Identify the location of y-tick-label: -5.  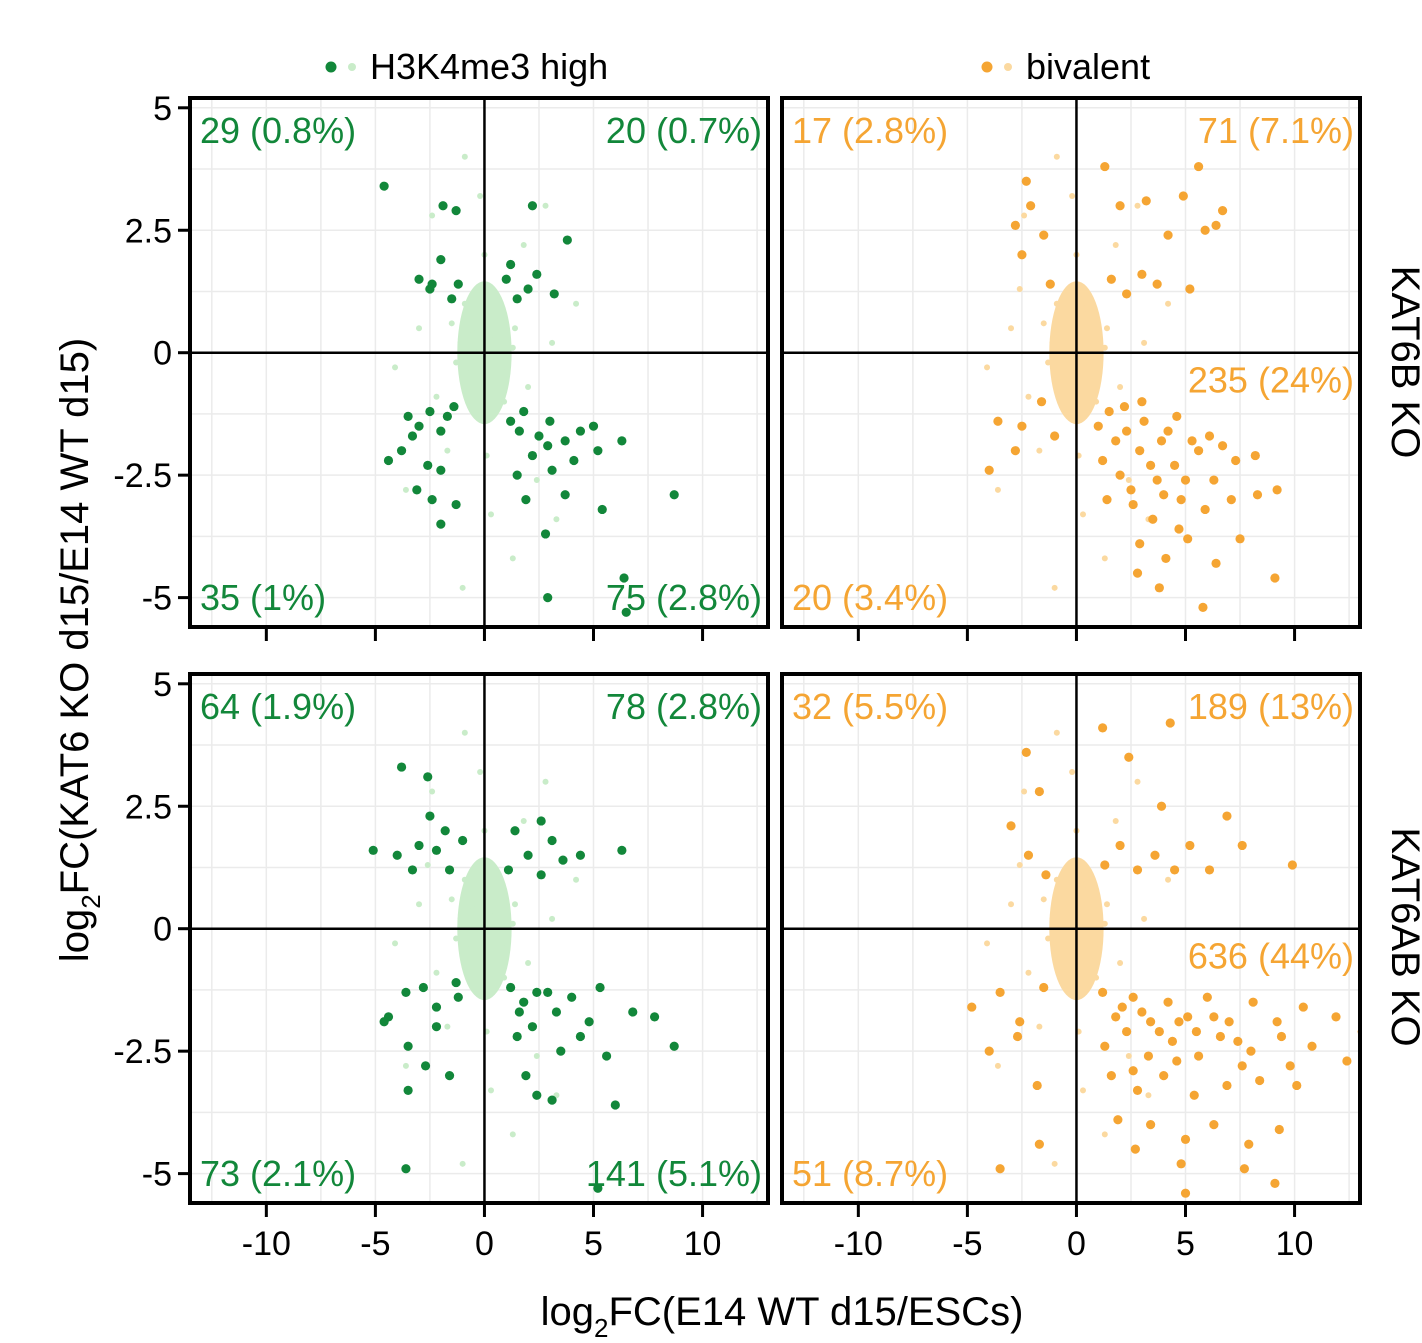
(157, 1175).